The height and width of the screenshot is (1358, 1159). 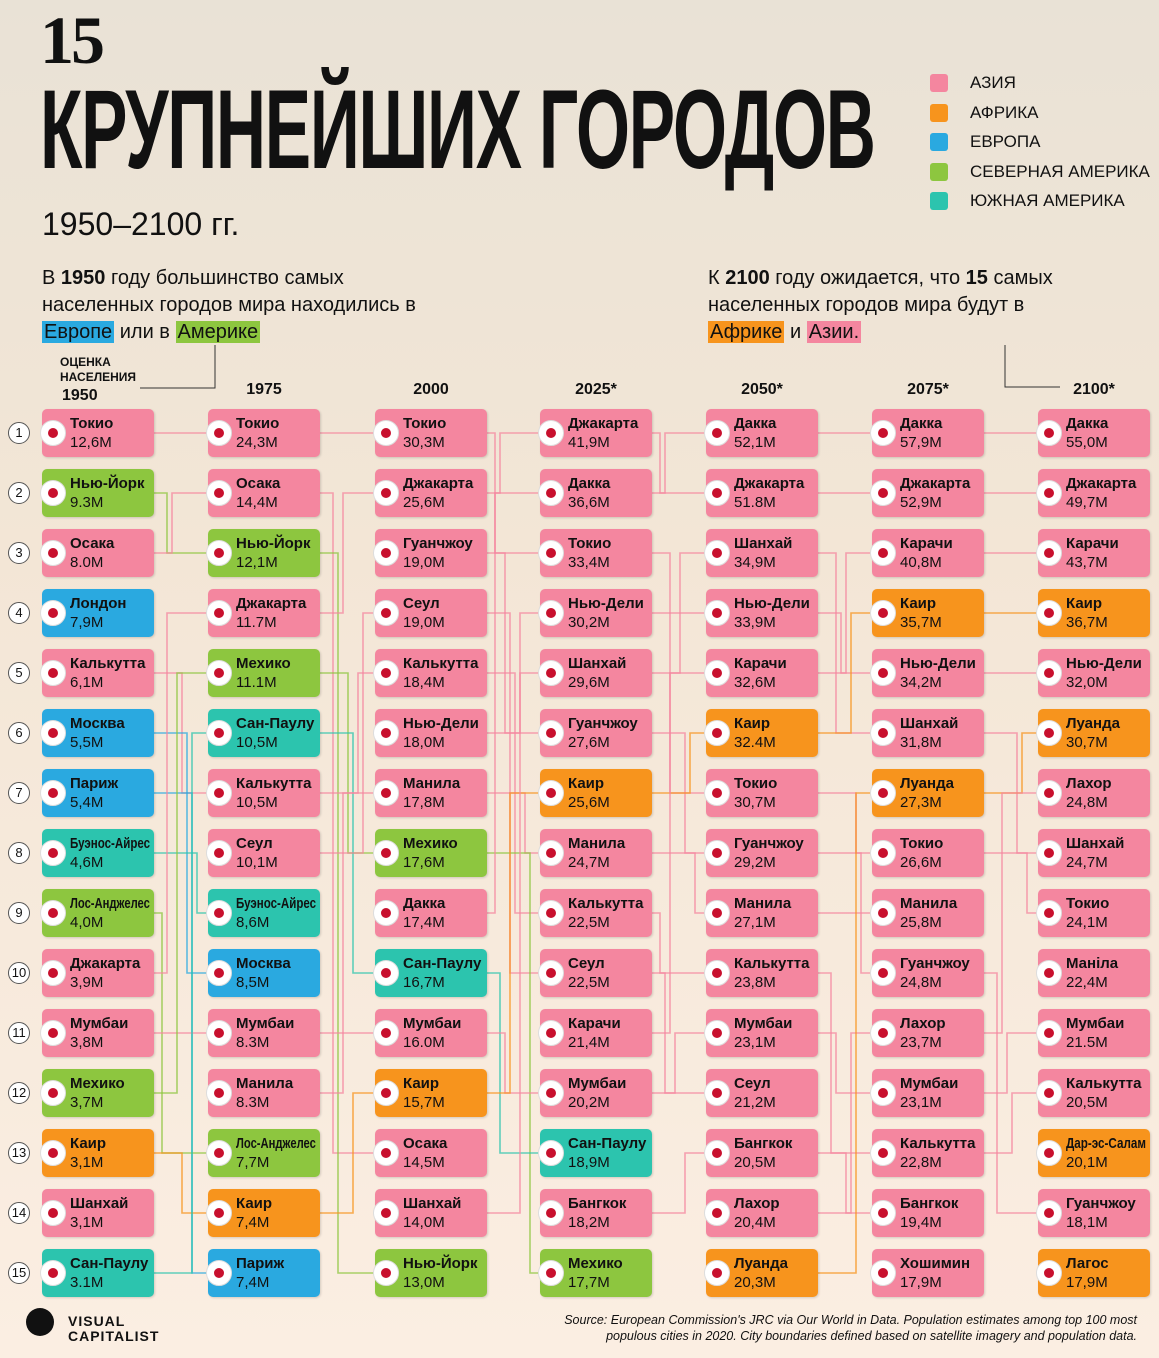 I want to click on city-population: 8,5M, so click(x=253, y=982).